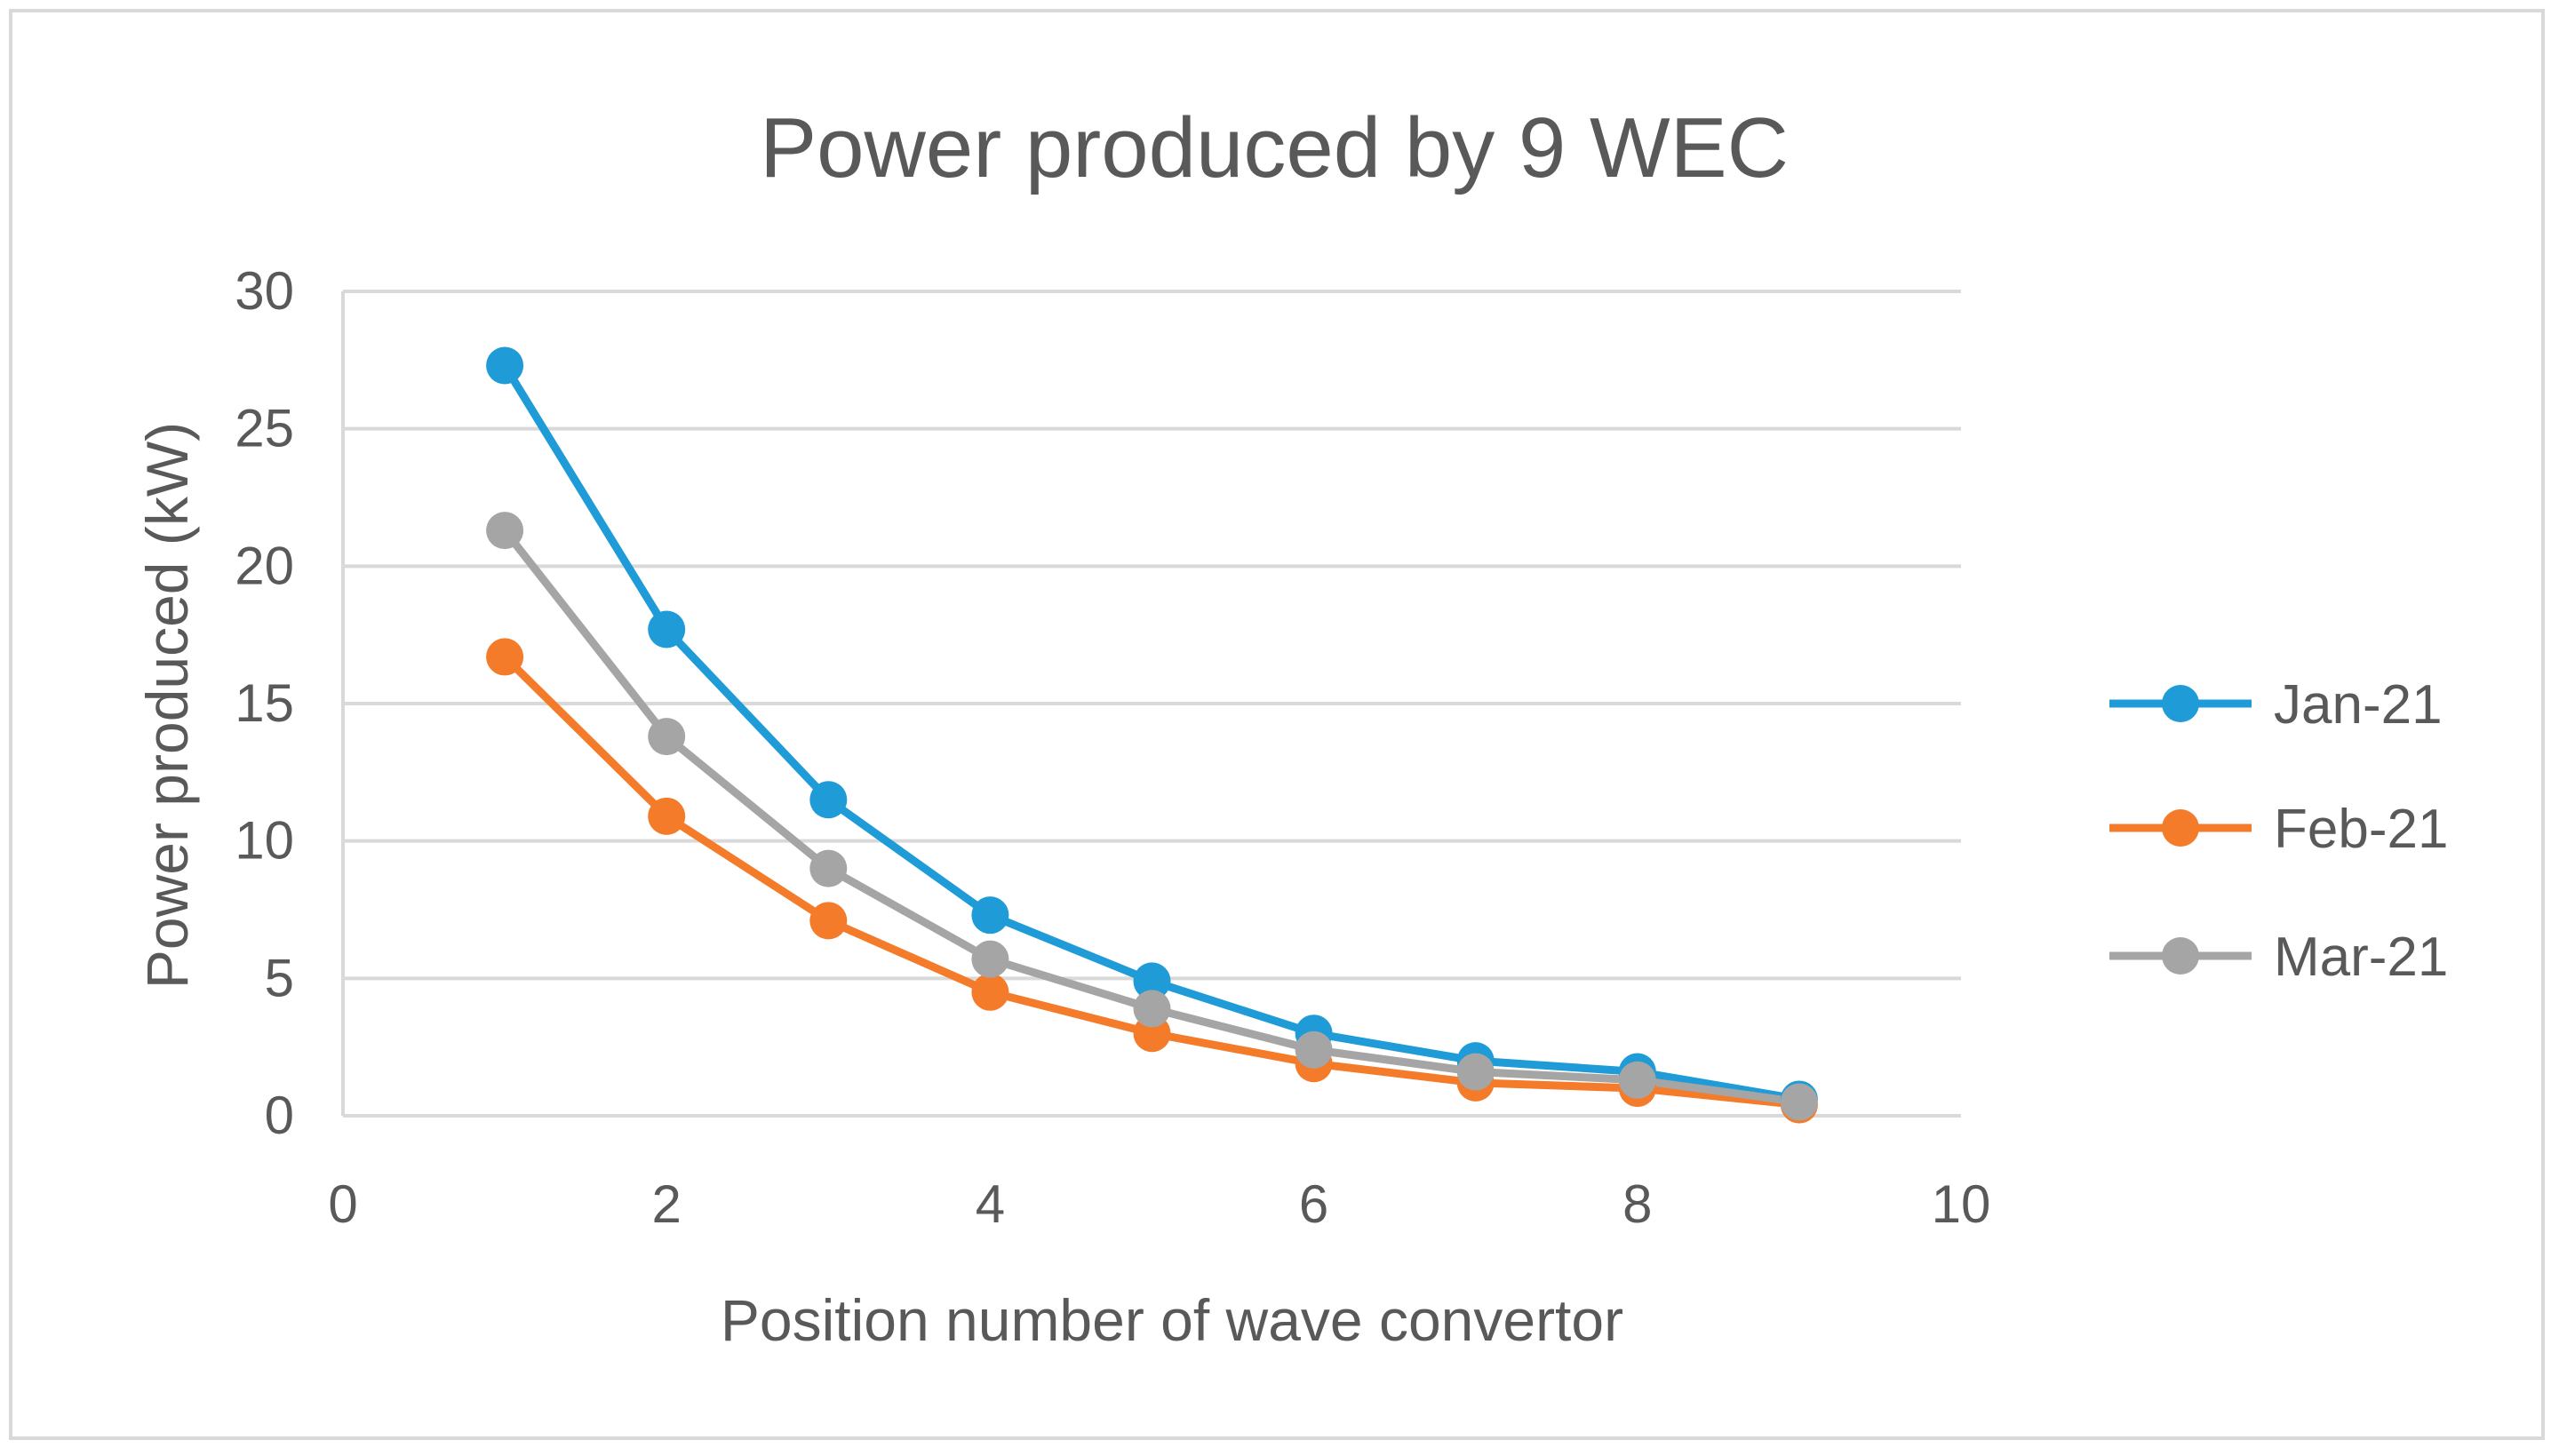 This screenshot has width=2559, height=1456. Describe the element at coordinates (2361, 829) in the screenshot. I see `legend-label: Feb-21` at that location.